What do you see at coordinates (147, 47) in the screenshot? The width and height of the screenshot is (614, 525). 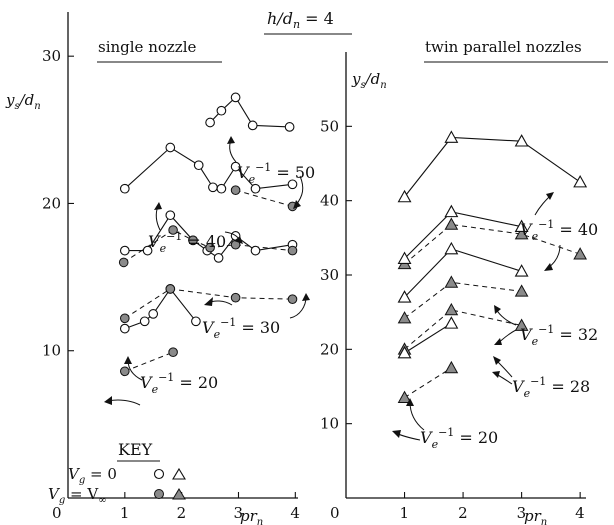 I see `left-panel-title: single nozzle` at bounding box center [147, 47].